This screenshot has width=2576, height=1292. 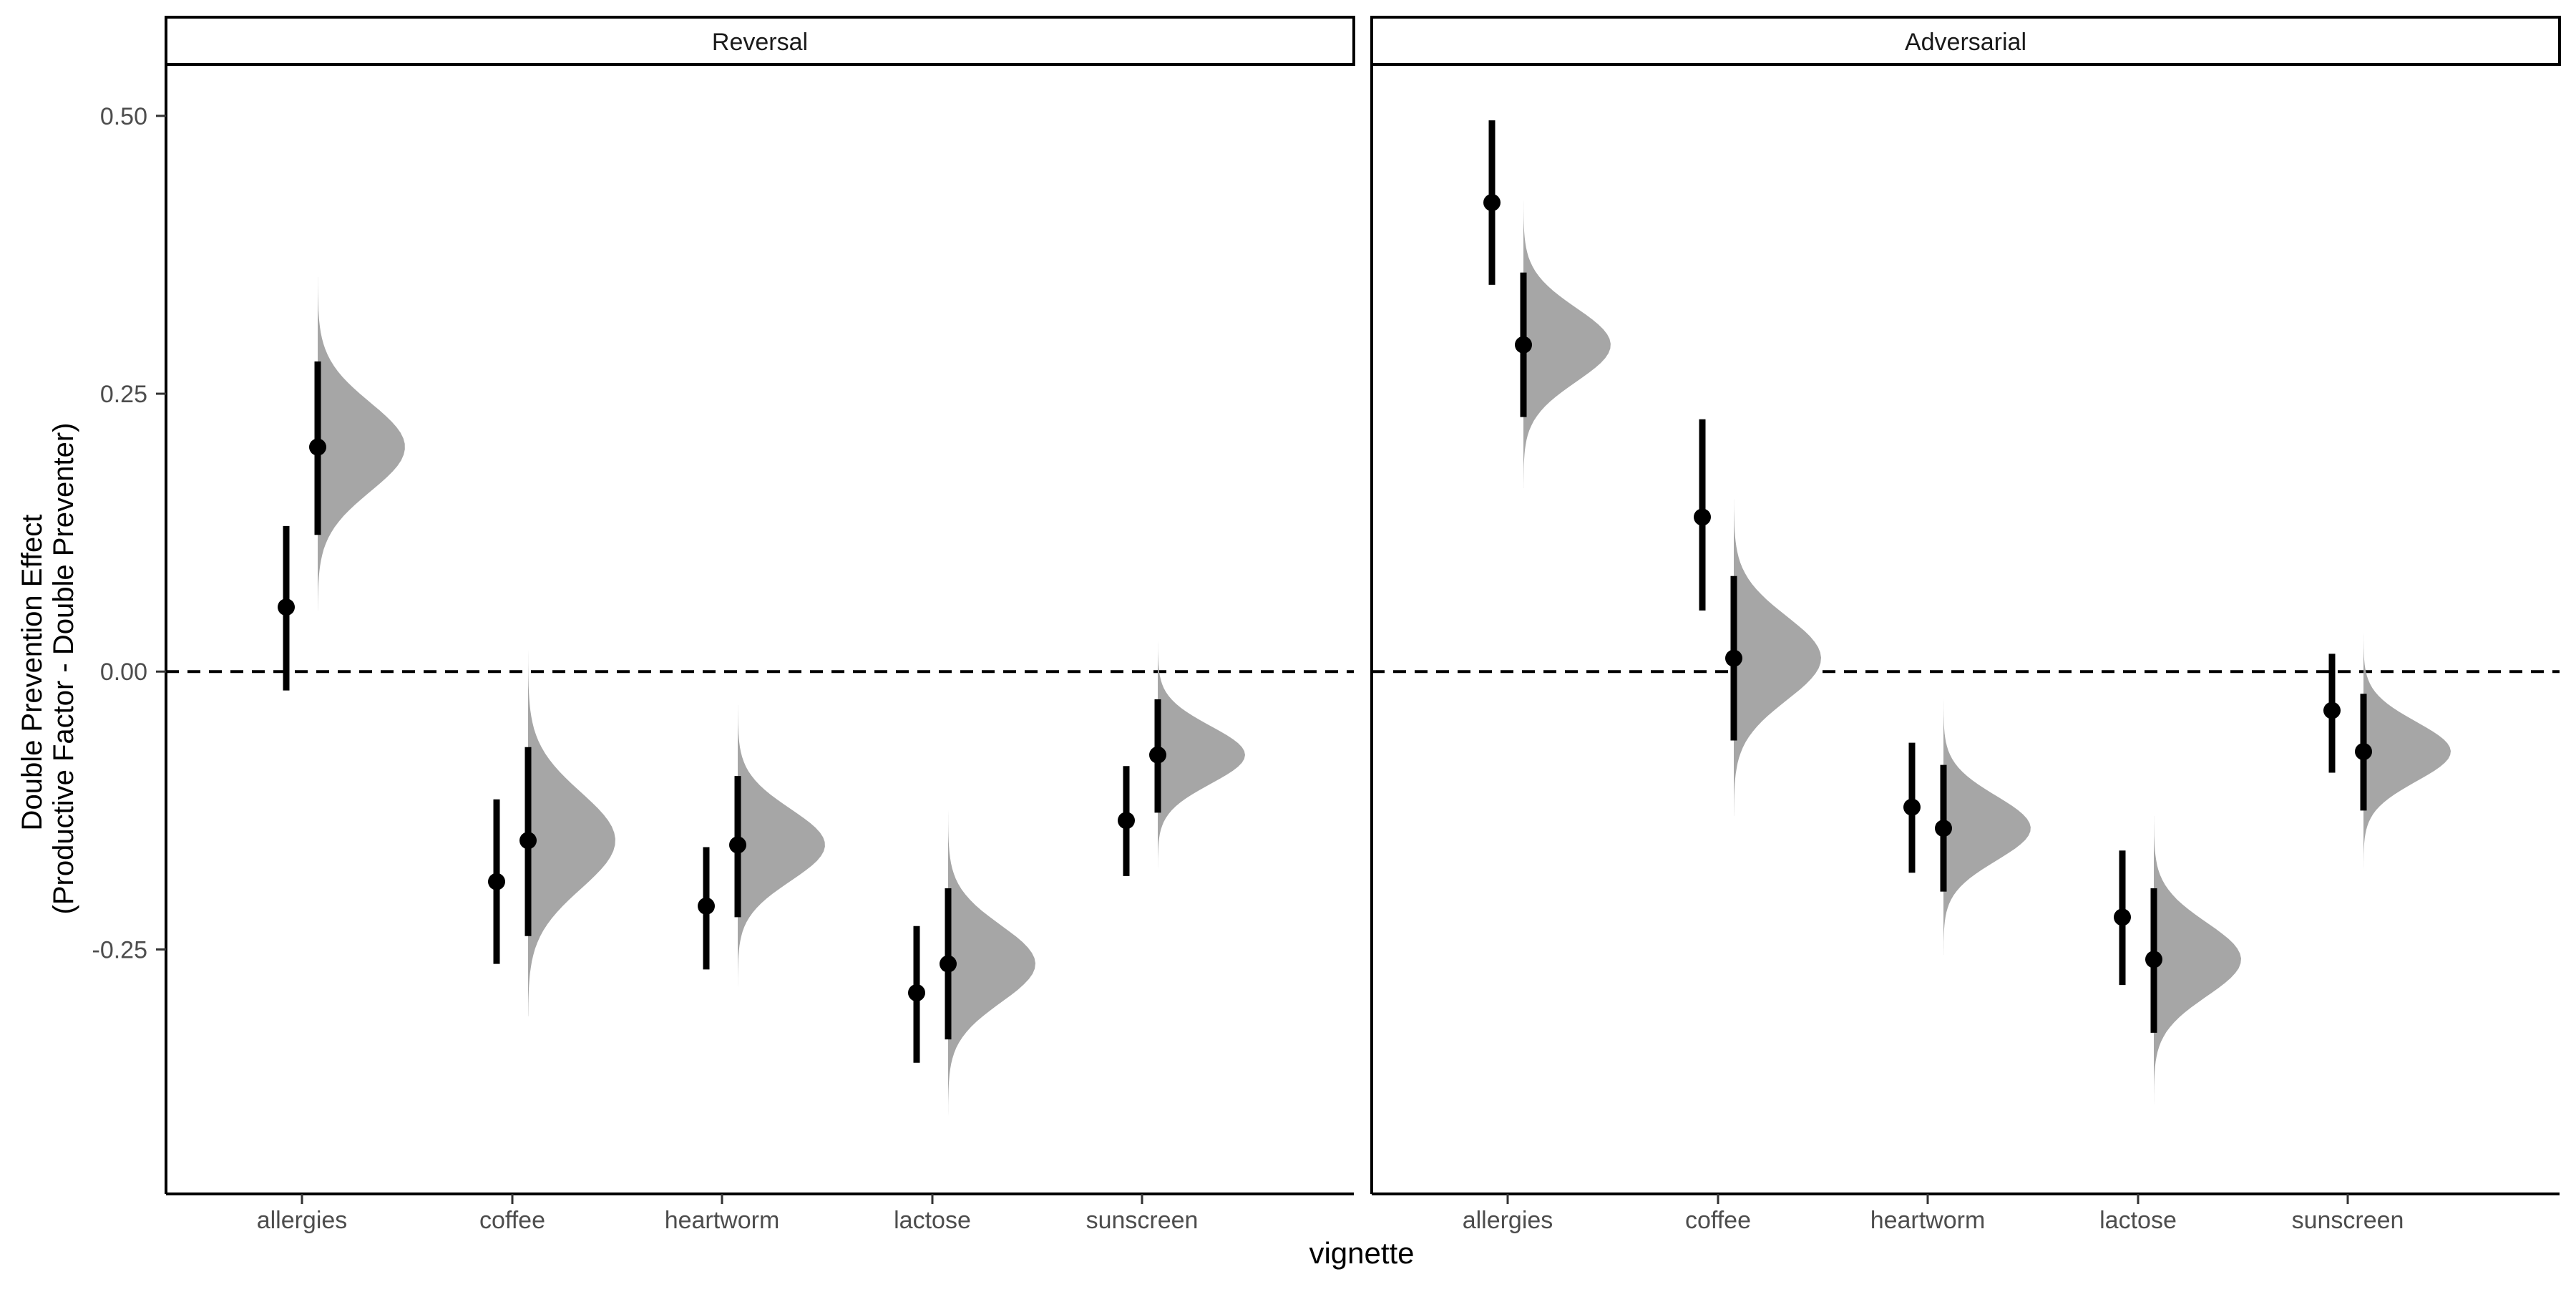 I want to click on y-tick-label: 0.00, so click(x=123, y=672).